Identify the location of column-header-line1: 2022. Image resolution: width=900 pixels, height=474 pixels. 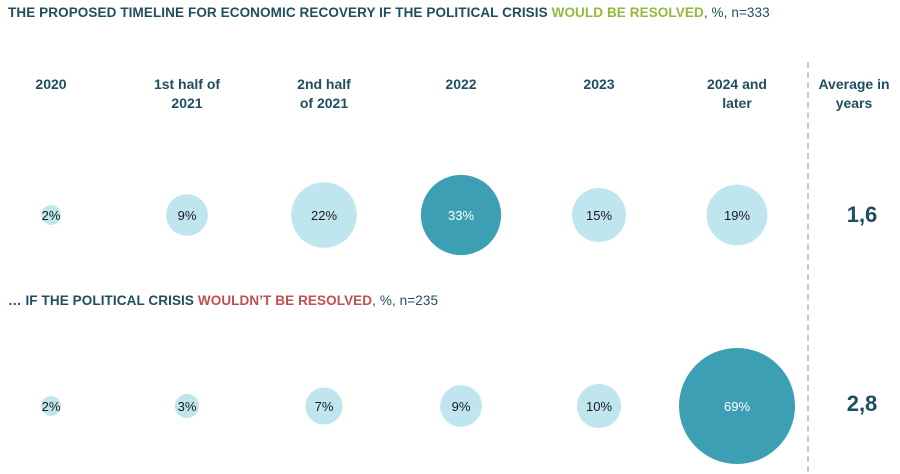
(461, 84).